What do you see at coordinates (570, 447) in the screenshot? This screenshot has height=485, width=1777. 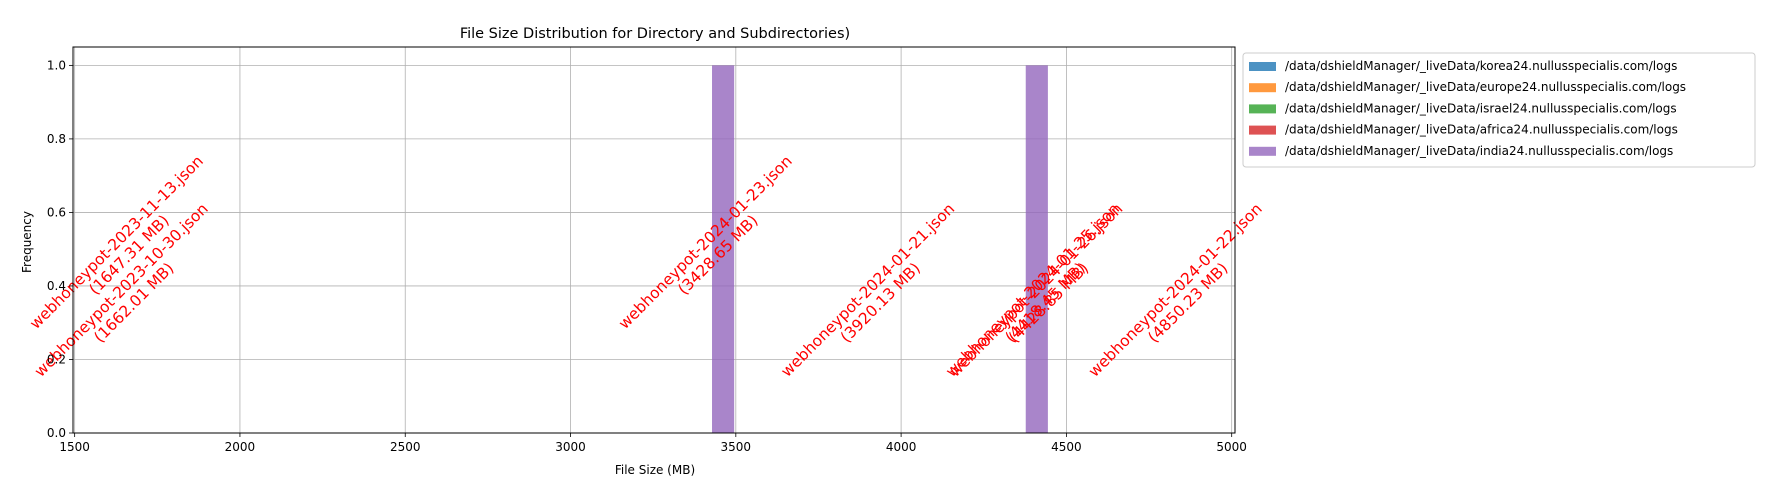 I see `x-tick-label: 3000` at bounding box center [570, 447].